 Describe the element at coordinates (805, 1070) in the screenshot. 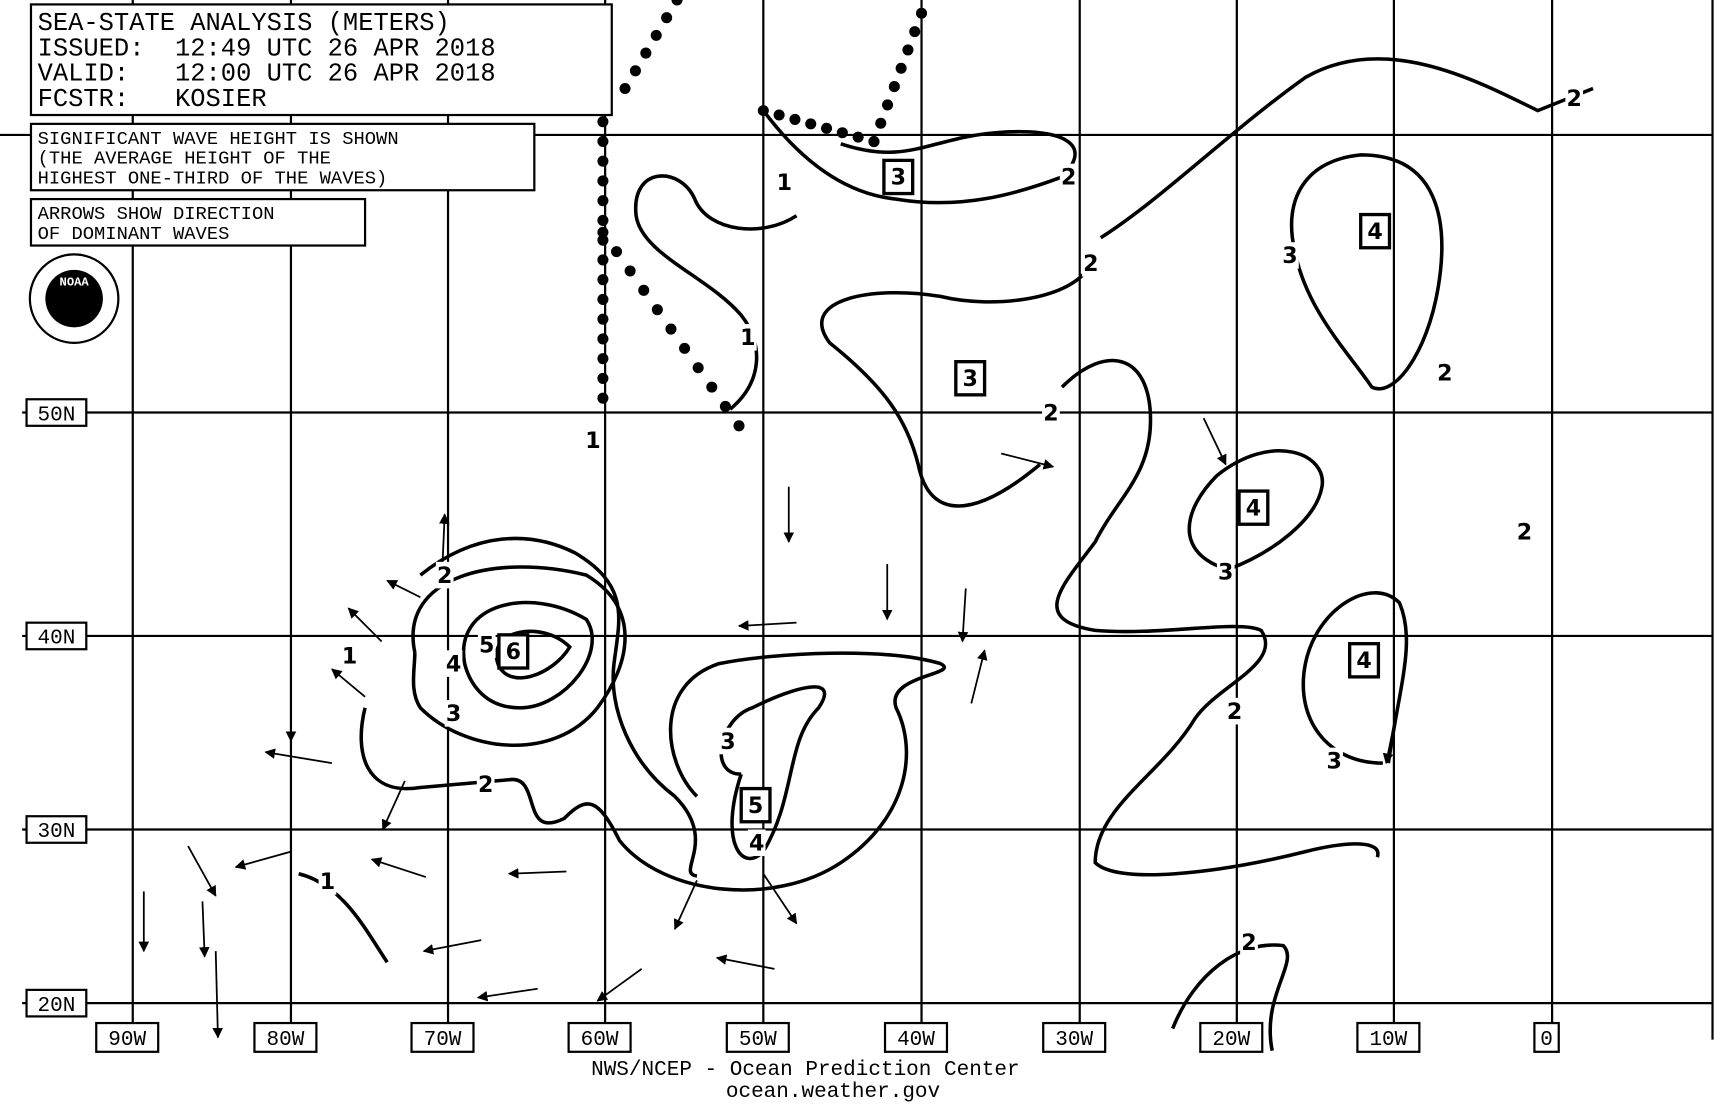

I see `footer-agency: NWS/NCEP - Ocean Prediction Center` at that location.